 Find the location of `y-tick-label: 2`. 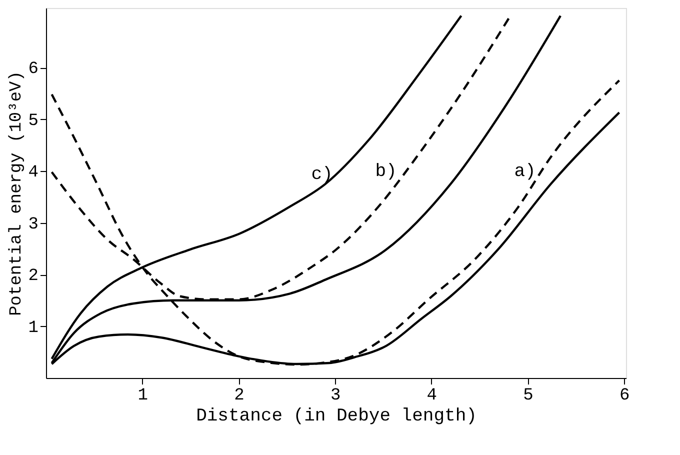

y-tick-label: 2 is located at coordinates (33, 276).